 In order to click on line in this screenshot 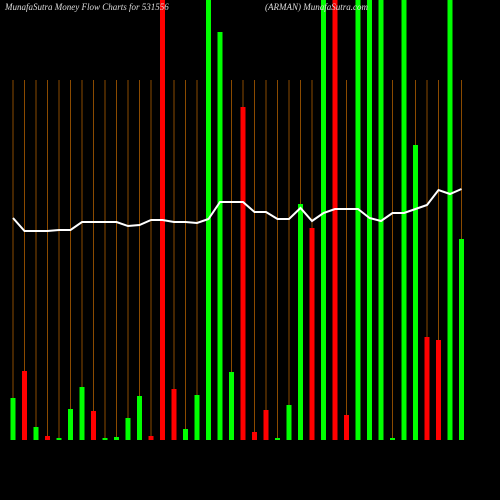, I will do `click(237, 210)`.